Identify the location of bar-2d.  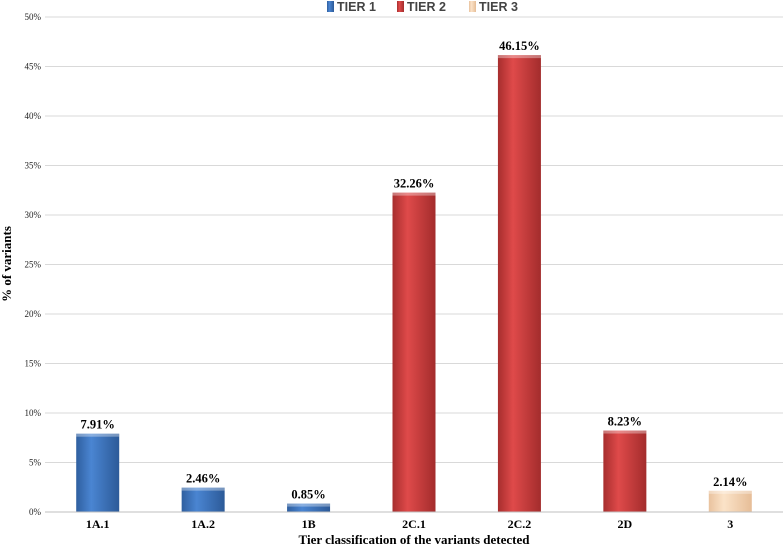
(625, 471).